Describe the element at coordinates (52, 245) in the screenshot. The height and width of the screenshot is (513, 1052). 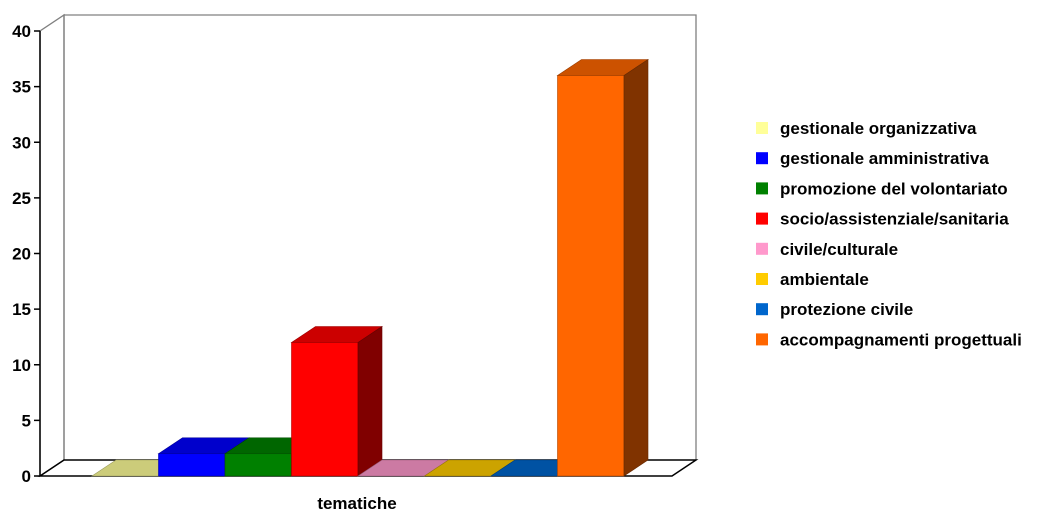
I see `side-wall` at that location.